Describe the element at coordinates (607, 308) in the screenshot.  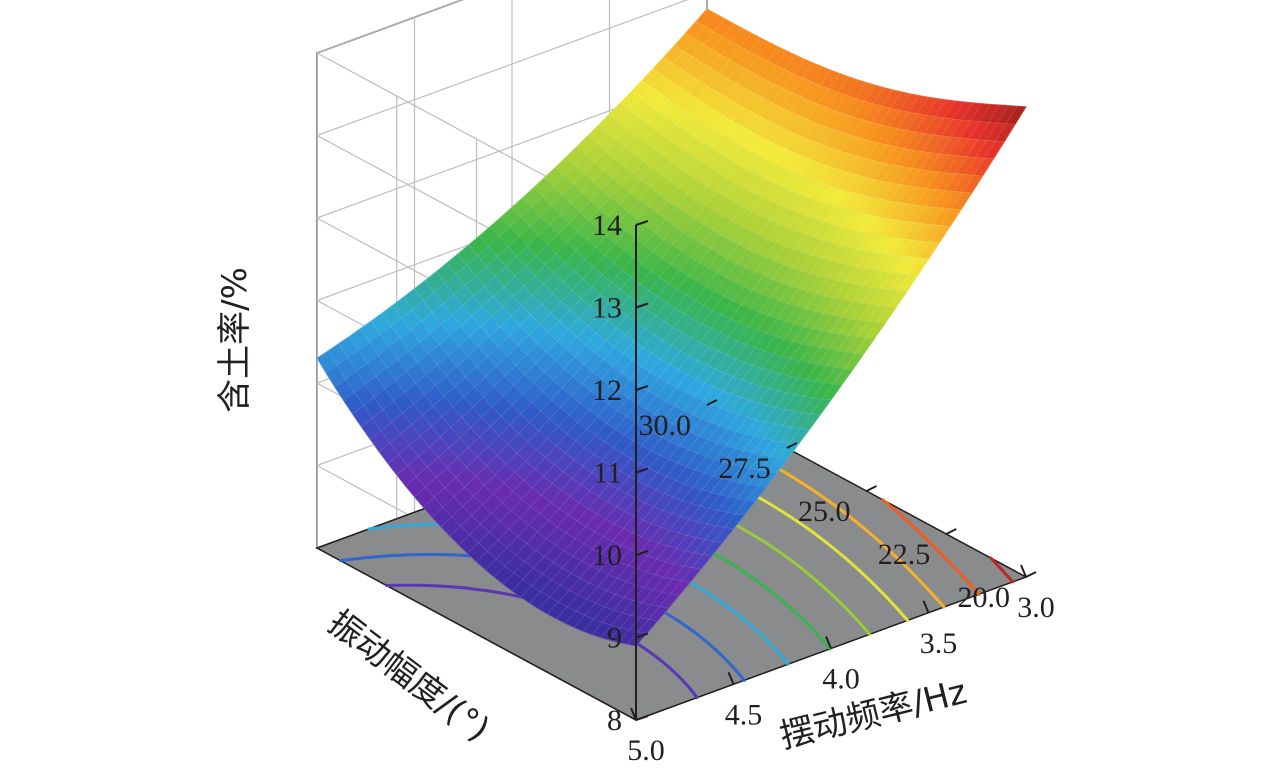
I see `z-tick-label: 13` at that location.